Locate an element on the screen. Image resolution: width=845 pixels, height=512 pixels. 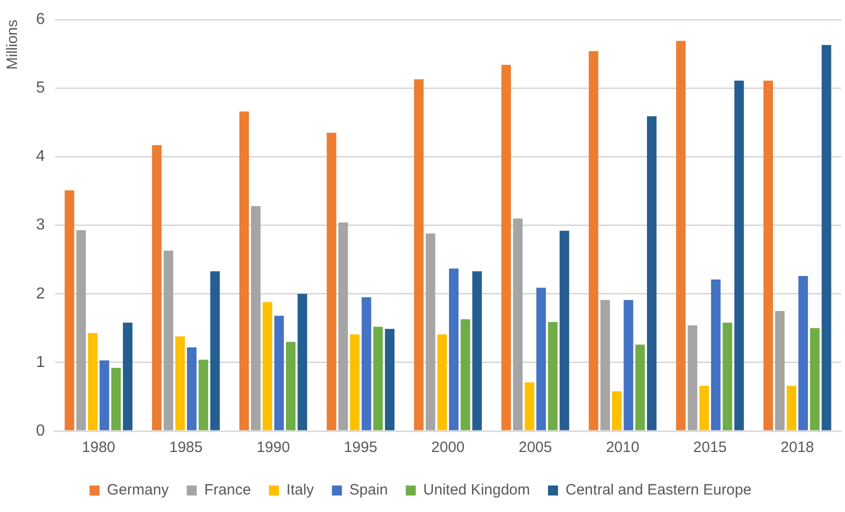
y-tick-label: 3 is located at coordinates (40, 225).